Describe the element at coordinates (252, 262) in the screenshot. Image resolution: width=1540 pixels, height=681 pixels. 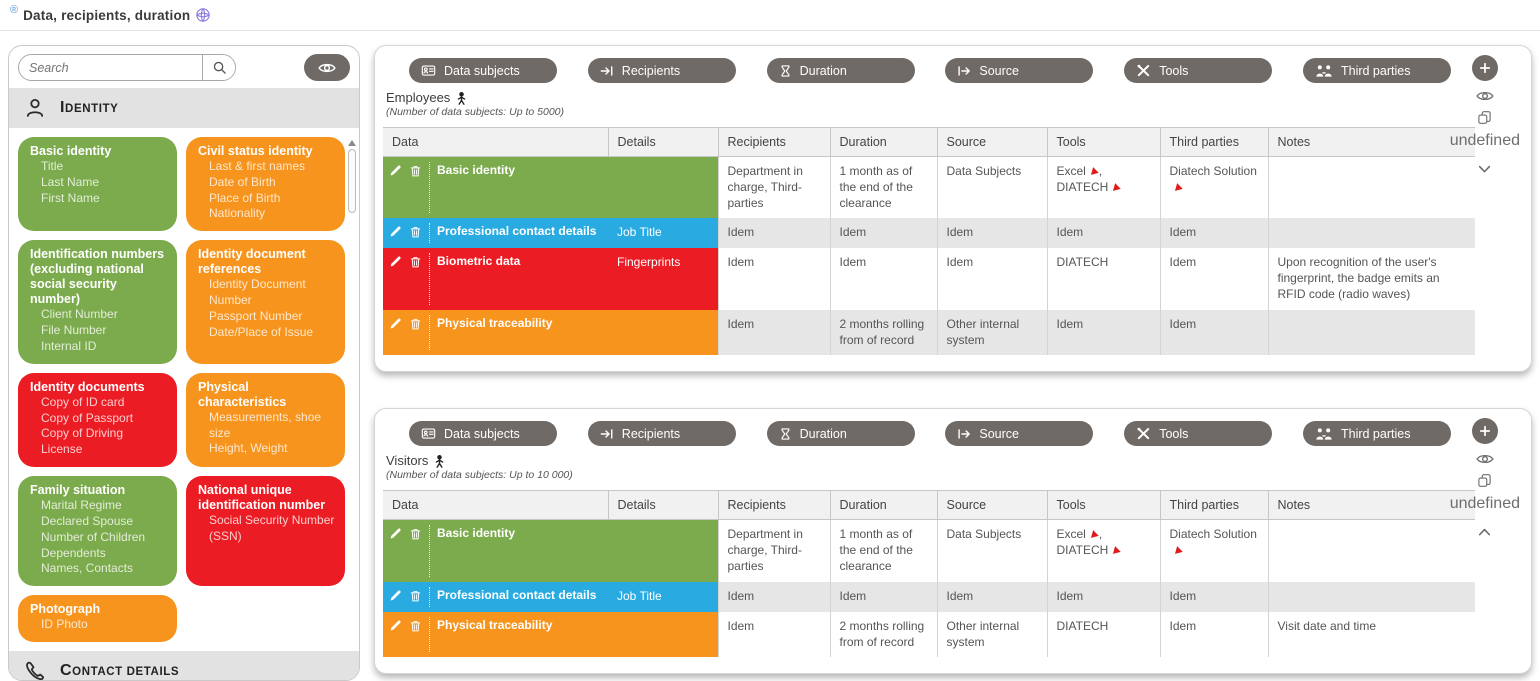
I see `card-title: Identity document references` at that location.